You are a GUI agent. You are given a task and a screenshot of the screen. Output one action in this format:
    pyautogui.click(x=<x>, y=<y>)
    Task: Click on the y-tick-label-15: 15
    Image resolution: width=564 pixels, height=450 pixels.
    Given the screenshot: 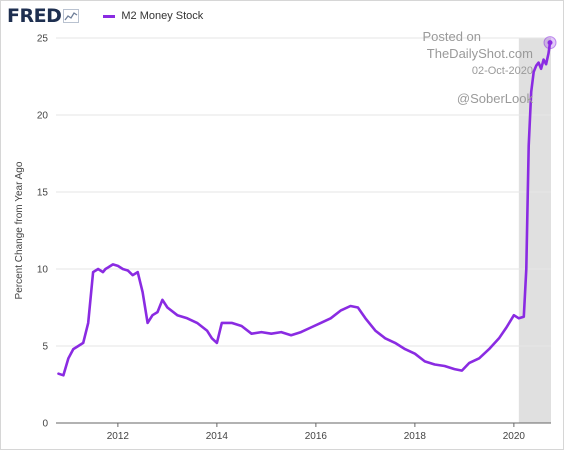 What is the action you would take?
    pyautogui.click(x=43, y=193)
    